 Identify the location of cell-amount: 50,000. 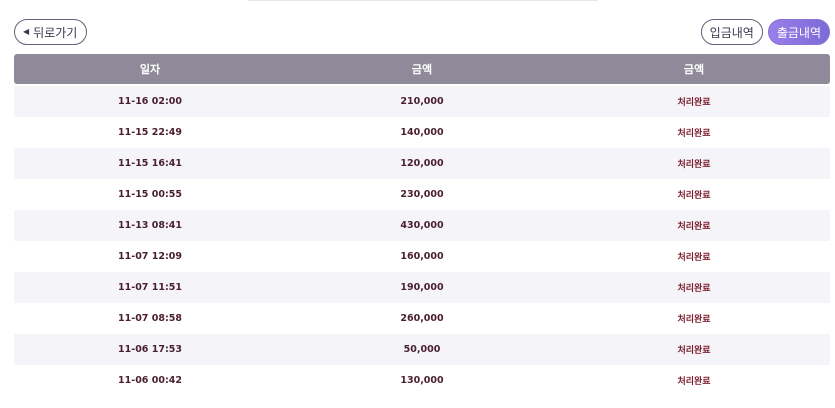
(422, 349).